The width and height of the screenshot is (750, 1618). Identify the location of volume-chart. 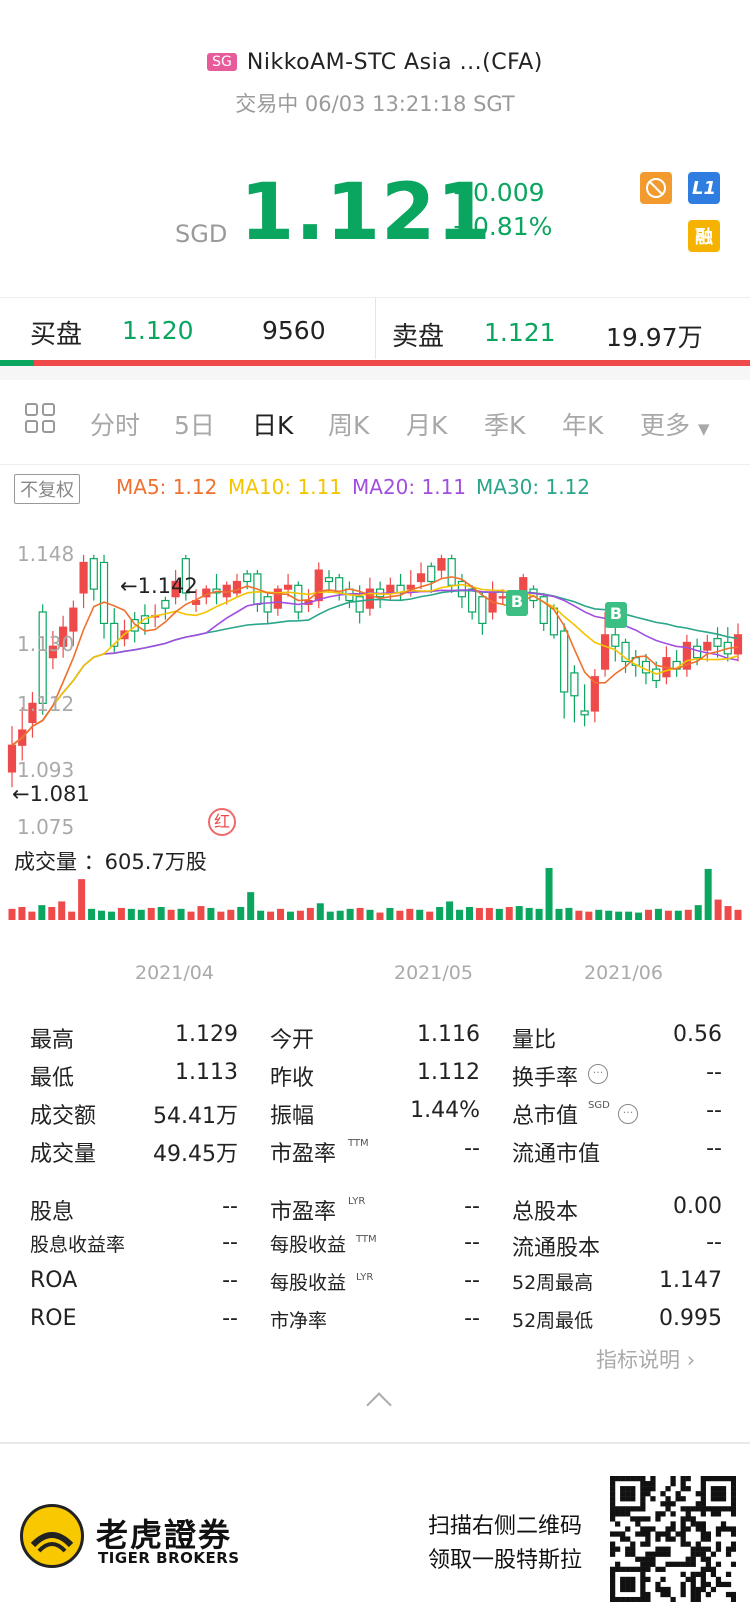
(375, 910).